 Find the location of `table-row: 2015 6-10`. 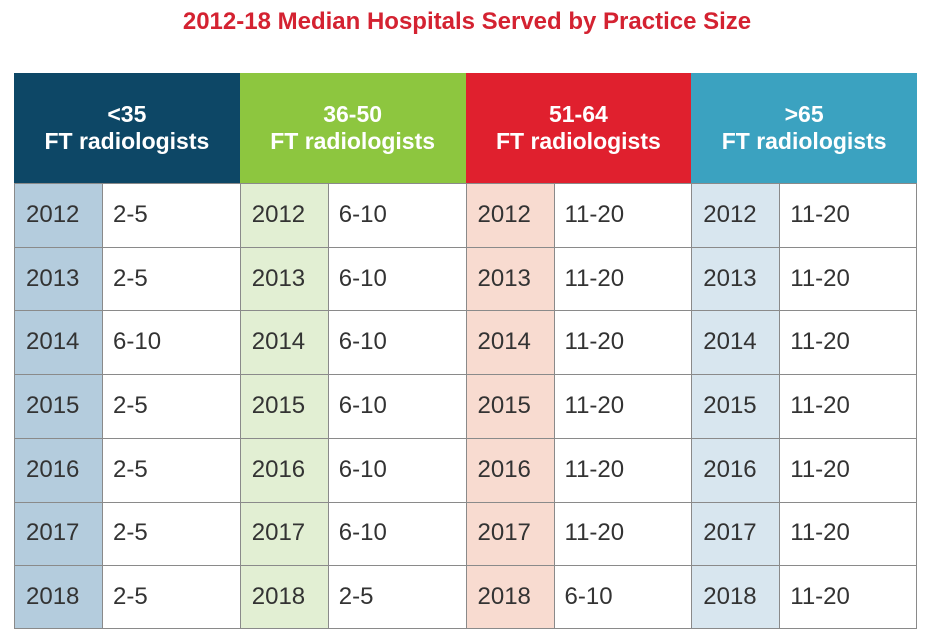

table-row: 2015 6-10 is located at coordinates (352, 406).